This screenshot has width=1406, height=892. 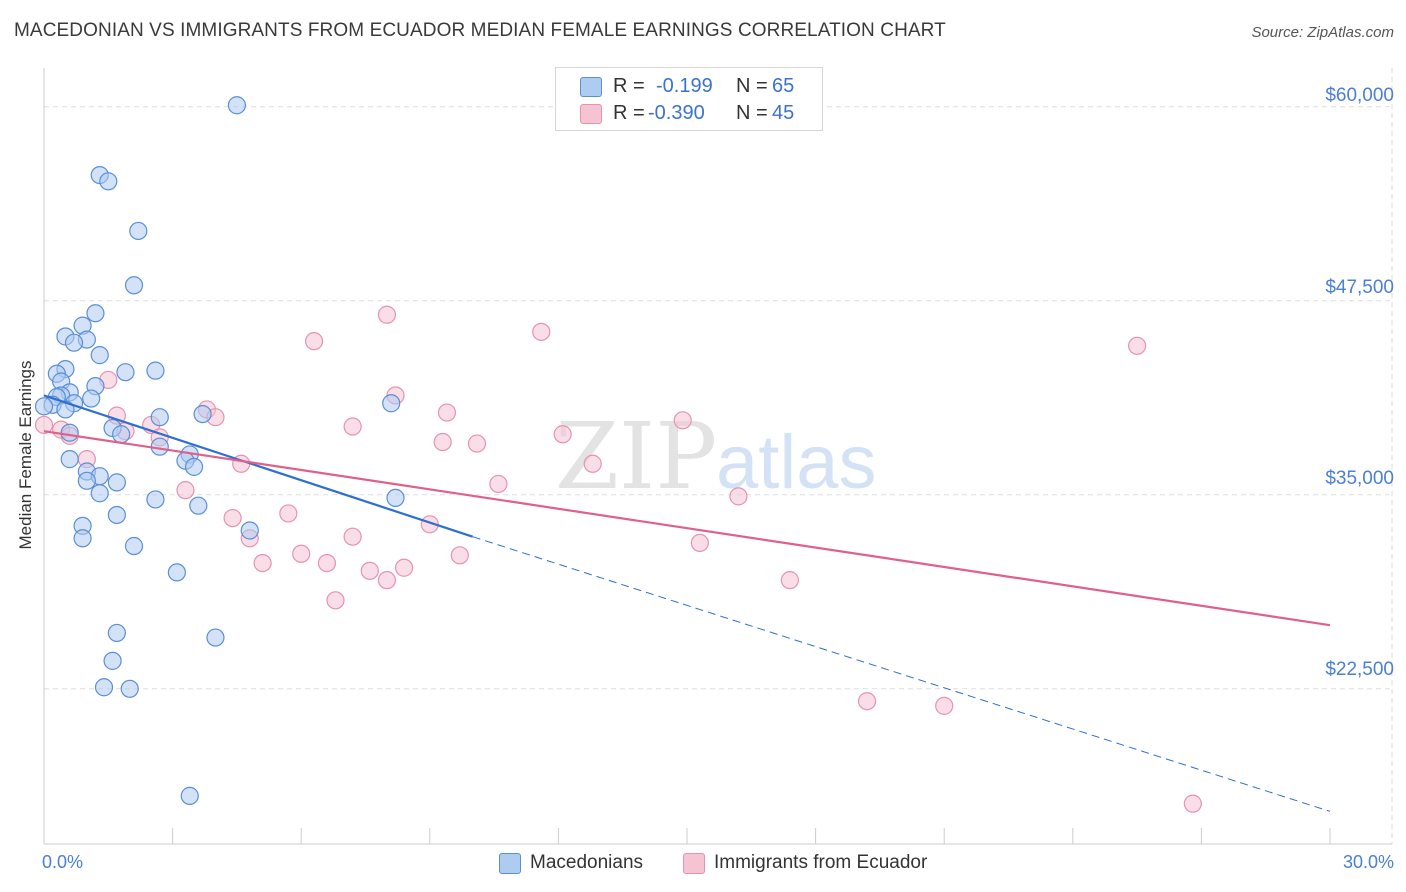 I want to click on legend-label: Immigrants from Ecuador, so click(x=821, y=862).